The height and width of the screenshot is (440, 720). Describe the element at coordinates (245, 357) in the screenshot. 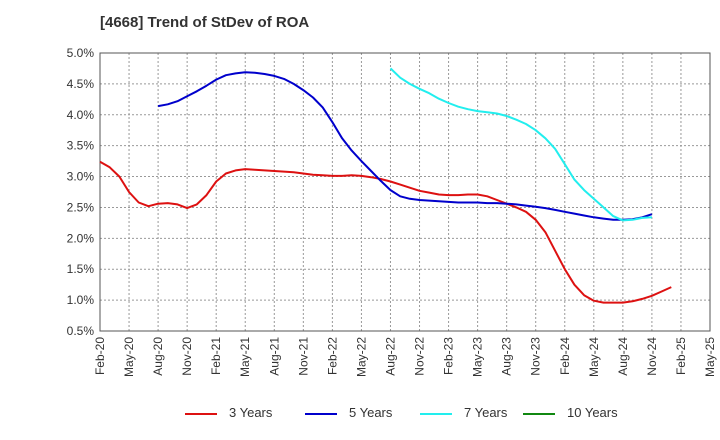

I see `x-tick-label: May-21` at that location.